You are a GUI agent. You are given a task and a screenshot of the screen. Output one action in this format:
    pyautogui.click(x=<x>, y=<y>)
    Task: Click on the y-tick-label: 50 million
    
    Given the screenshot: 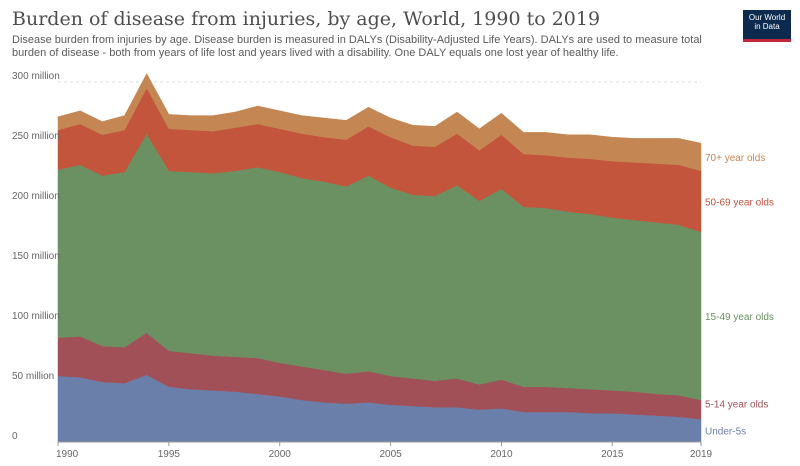 What is the action you would take?
    pyautogui.click(x=33, y=376)
    